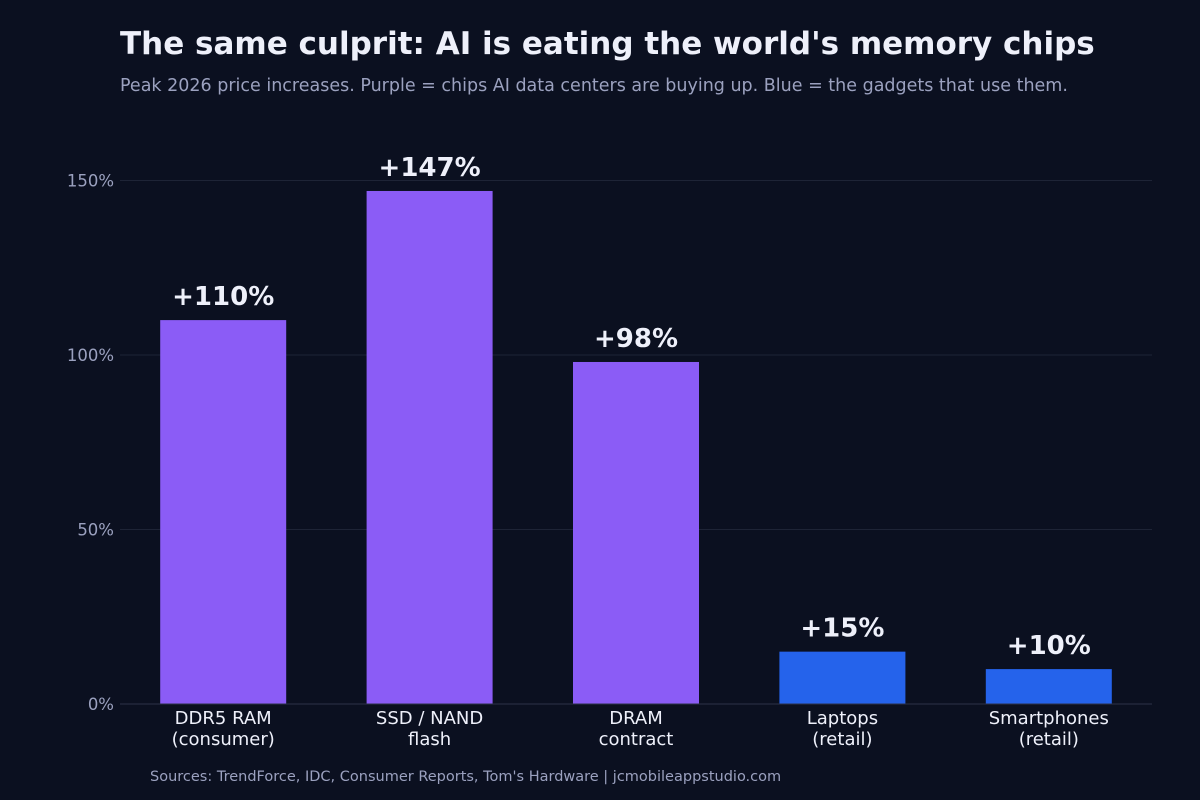 The height and width of the screenshot is (800, 1200). What do you see at coordinates (101, 704) in the screenshot?
I see `y-tick-label: 0%` at bounding box center [101, 704].